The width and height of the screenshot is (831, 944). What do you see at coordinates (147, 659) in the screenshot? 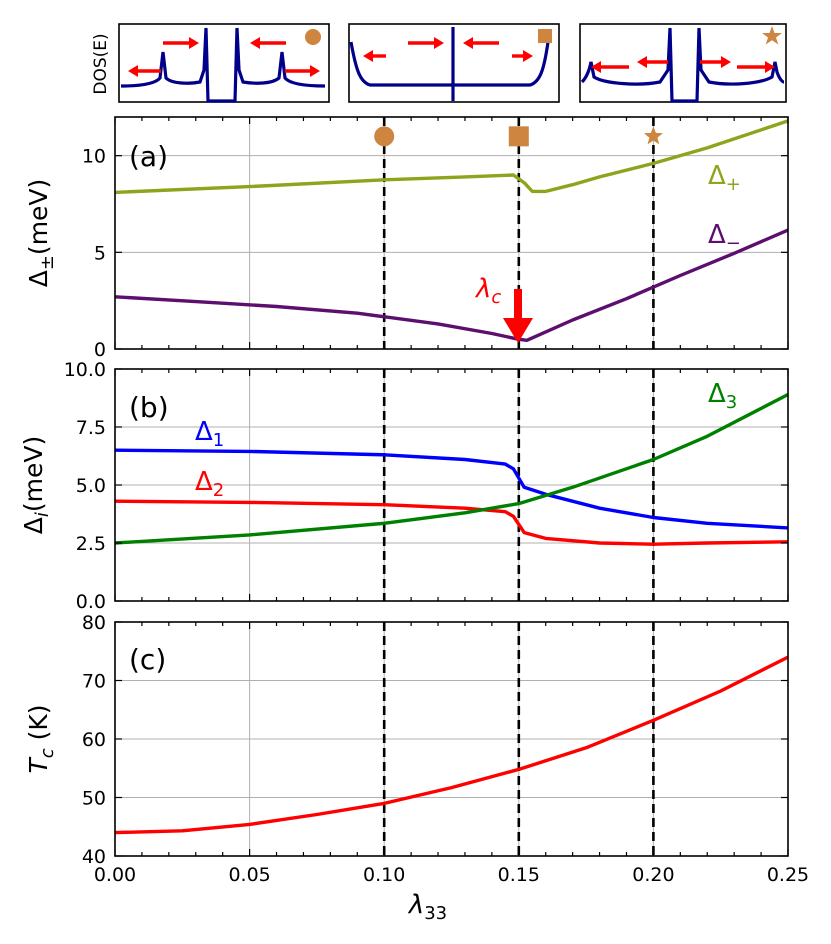
I see `panel-c-label: (c)` at bounding box center [147, 659].